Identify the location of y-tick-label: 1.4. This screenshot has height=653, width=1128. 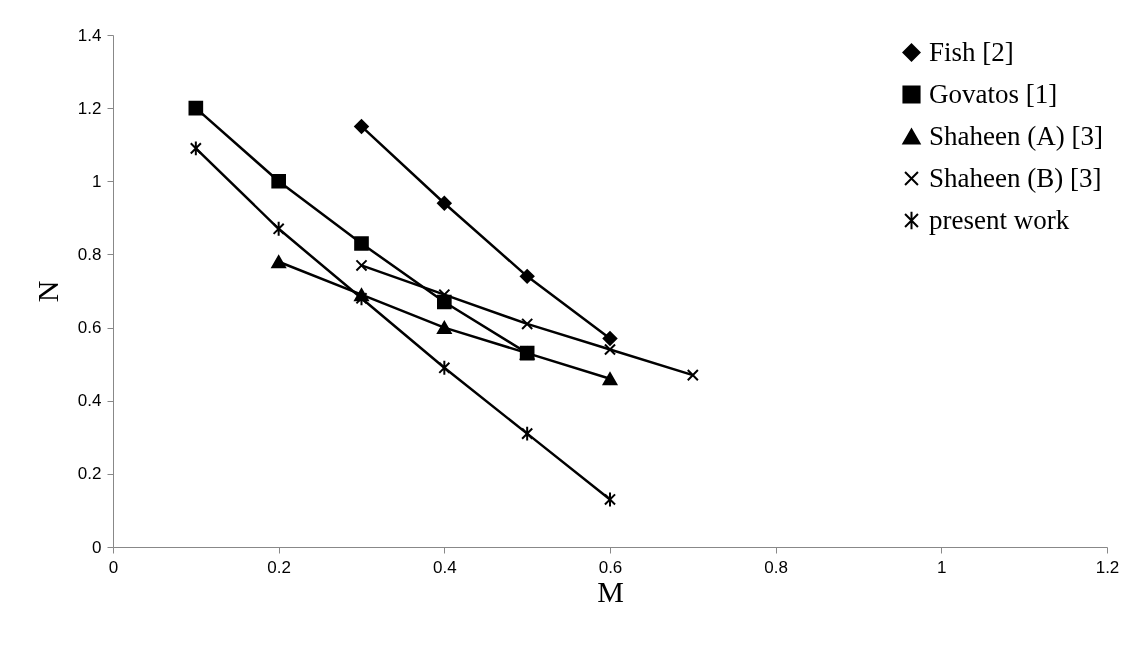
(89, 35).